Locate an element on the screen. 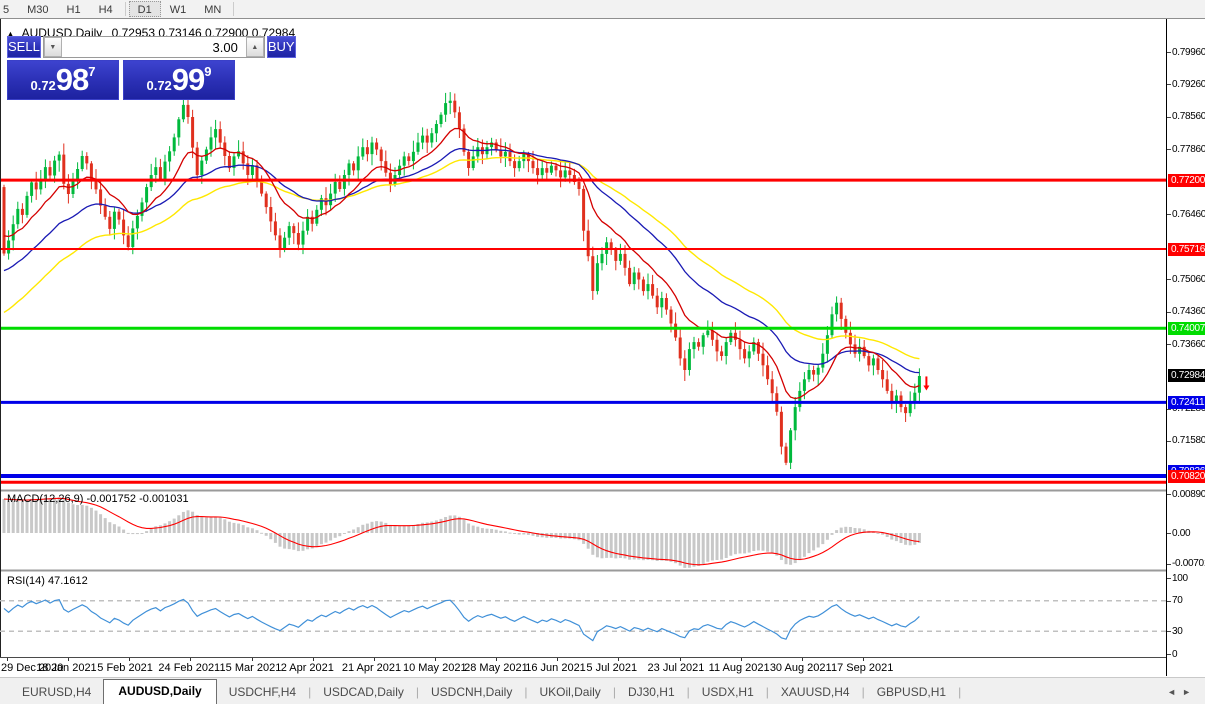  axis-price-label: 0 is located at coordinates (1175, 654).